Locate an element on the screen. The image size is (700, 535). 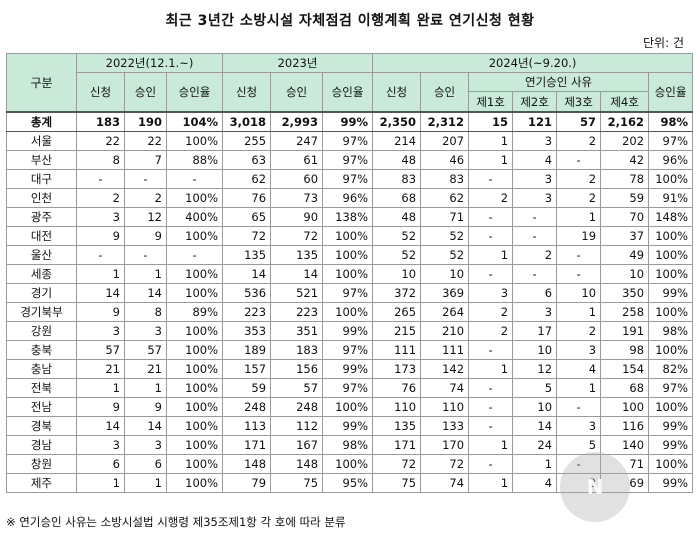
value-cell: 113 is located at coordinates (247, 426).